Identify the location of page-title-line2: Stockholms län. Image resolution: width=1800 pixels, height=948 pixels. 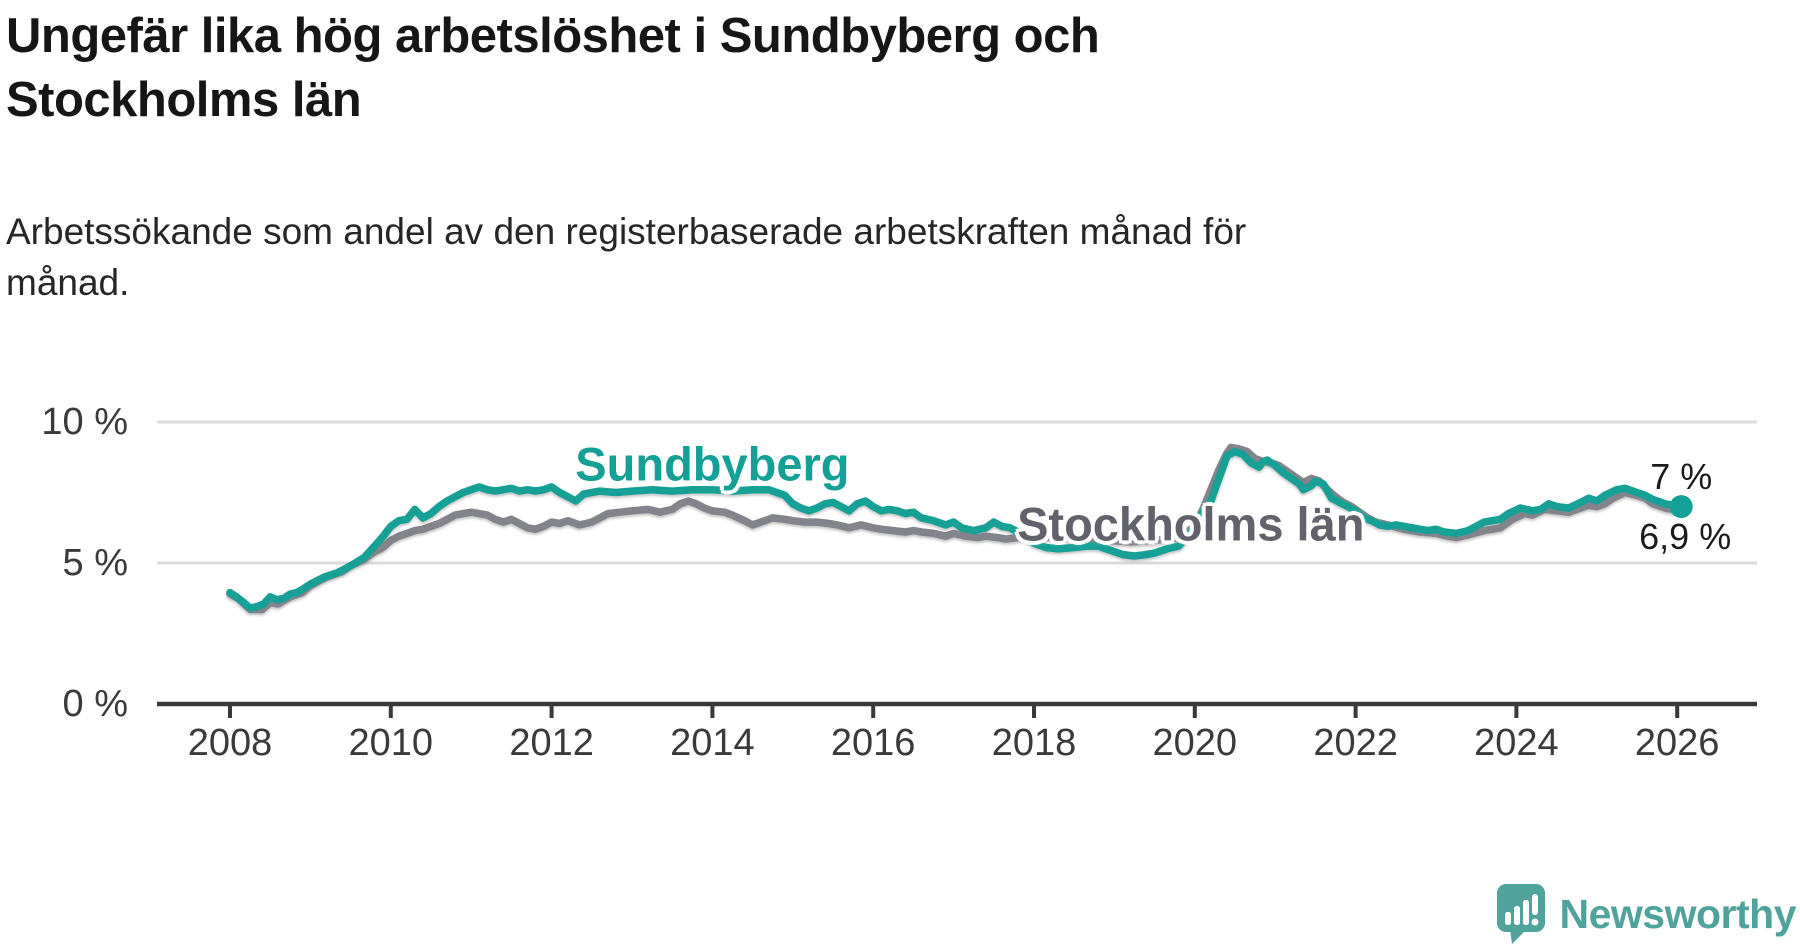
(184, 100).